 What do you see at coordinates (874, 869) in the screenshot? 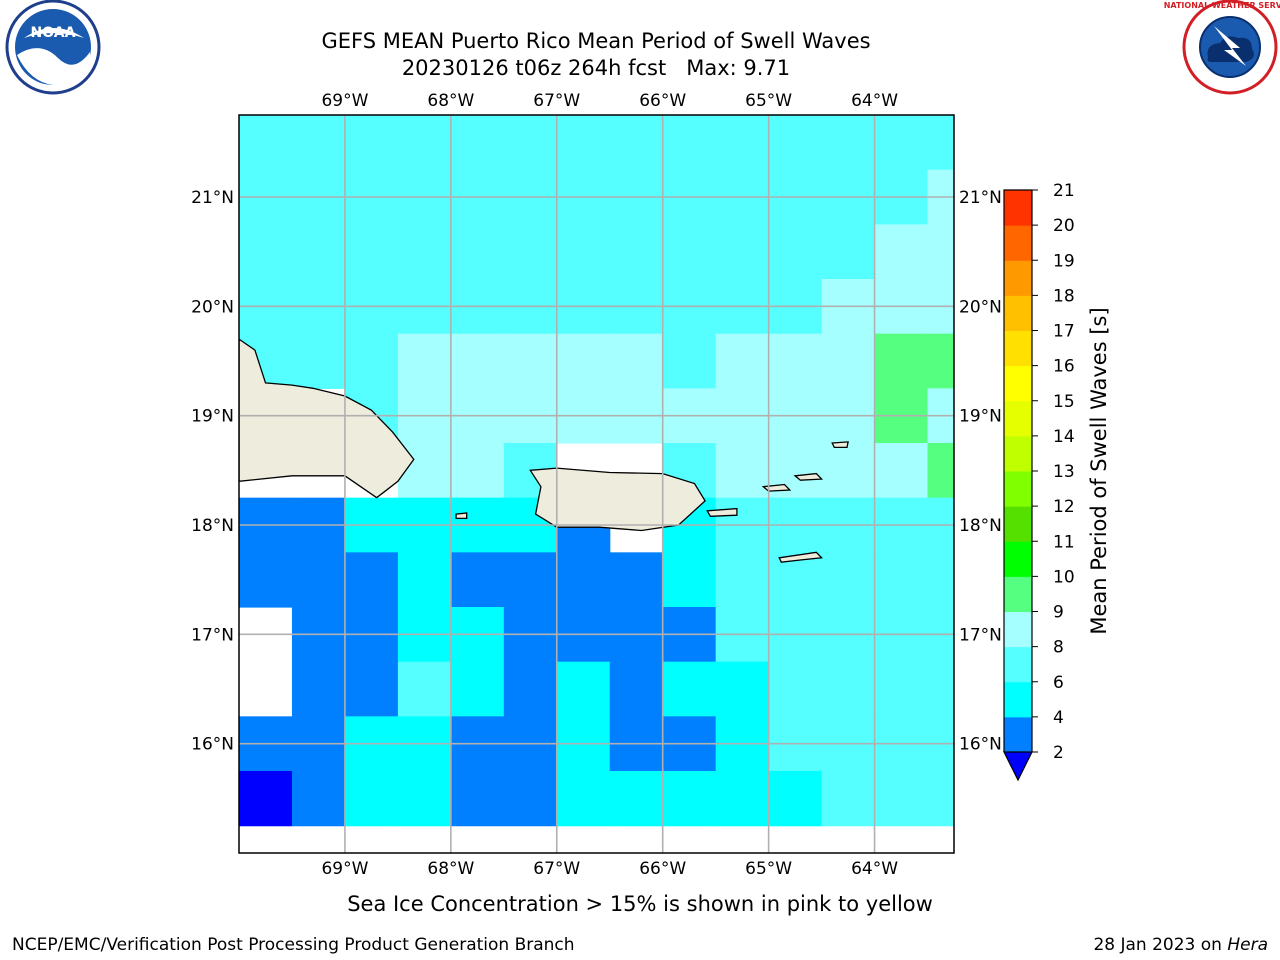
I see `x-tick-label: 64°W` at bounding box center [874, 869].